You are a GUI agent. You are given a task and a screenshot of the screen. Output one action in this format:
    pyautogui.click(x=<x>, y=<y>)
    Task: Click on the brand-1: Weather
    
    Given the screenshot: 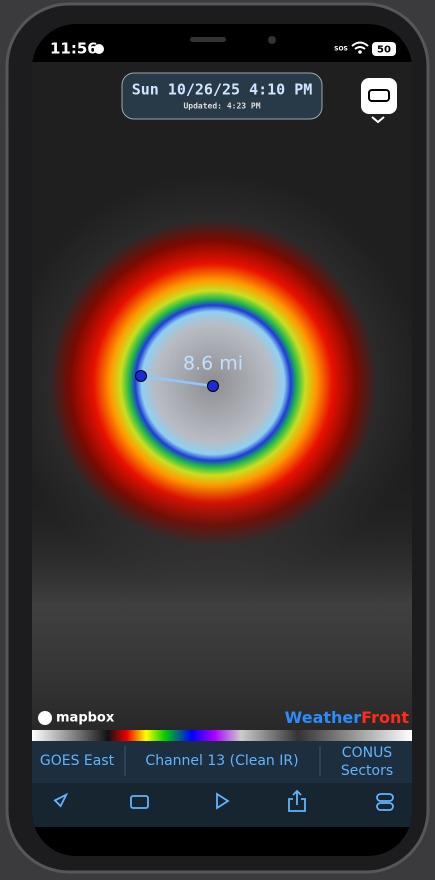 What is the action you would take?
    pyautogui.click(x=323, y=717)
    